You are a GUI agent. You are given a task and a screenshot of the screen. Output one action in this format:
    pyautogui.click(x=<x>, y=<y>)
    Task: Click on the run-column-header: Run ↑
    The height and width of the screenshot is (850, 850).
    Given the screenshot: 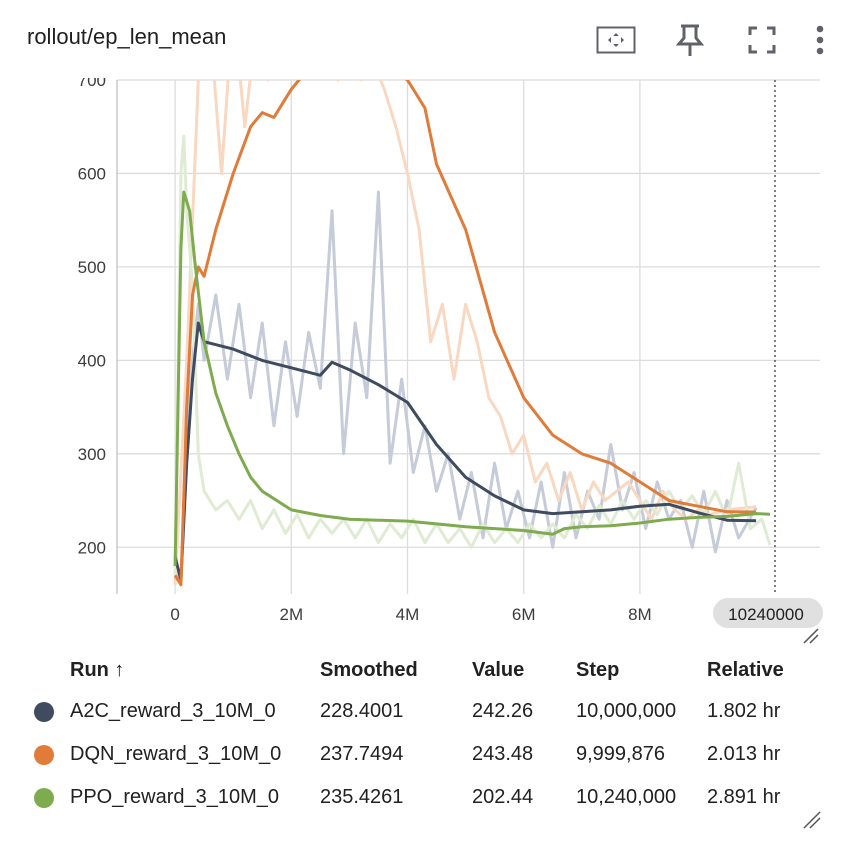 What is the action you would take?
    pyautogui.click(x=97, y=669)
    